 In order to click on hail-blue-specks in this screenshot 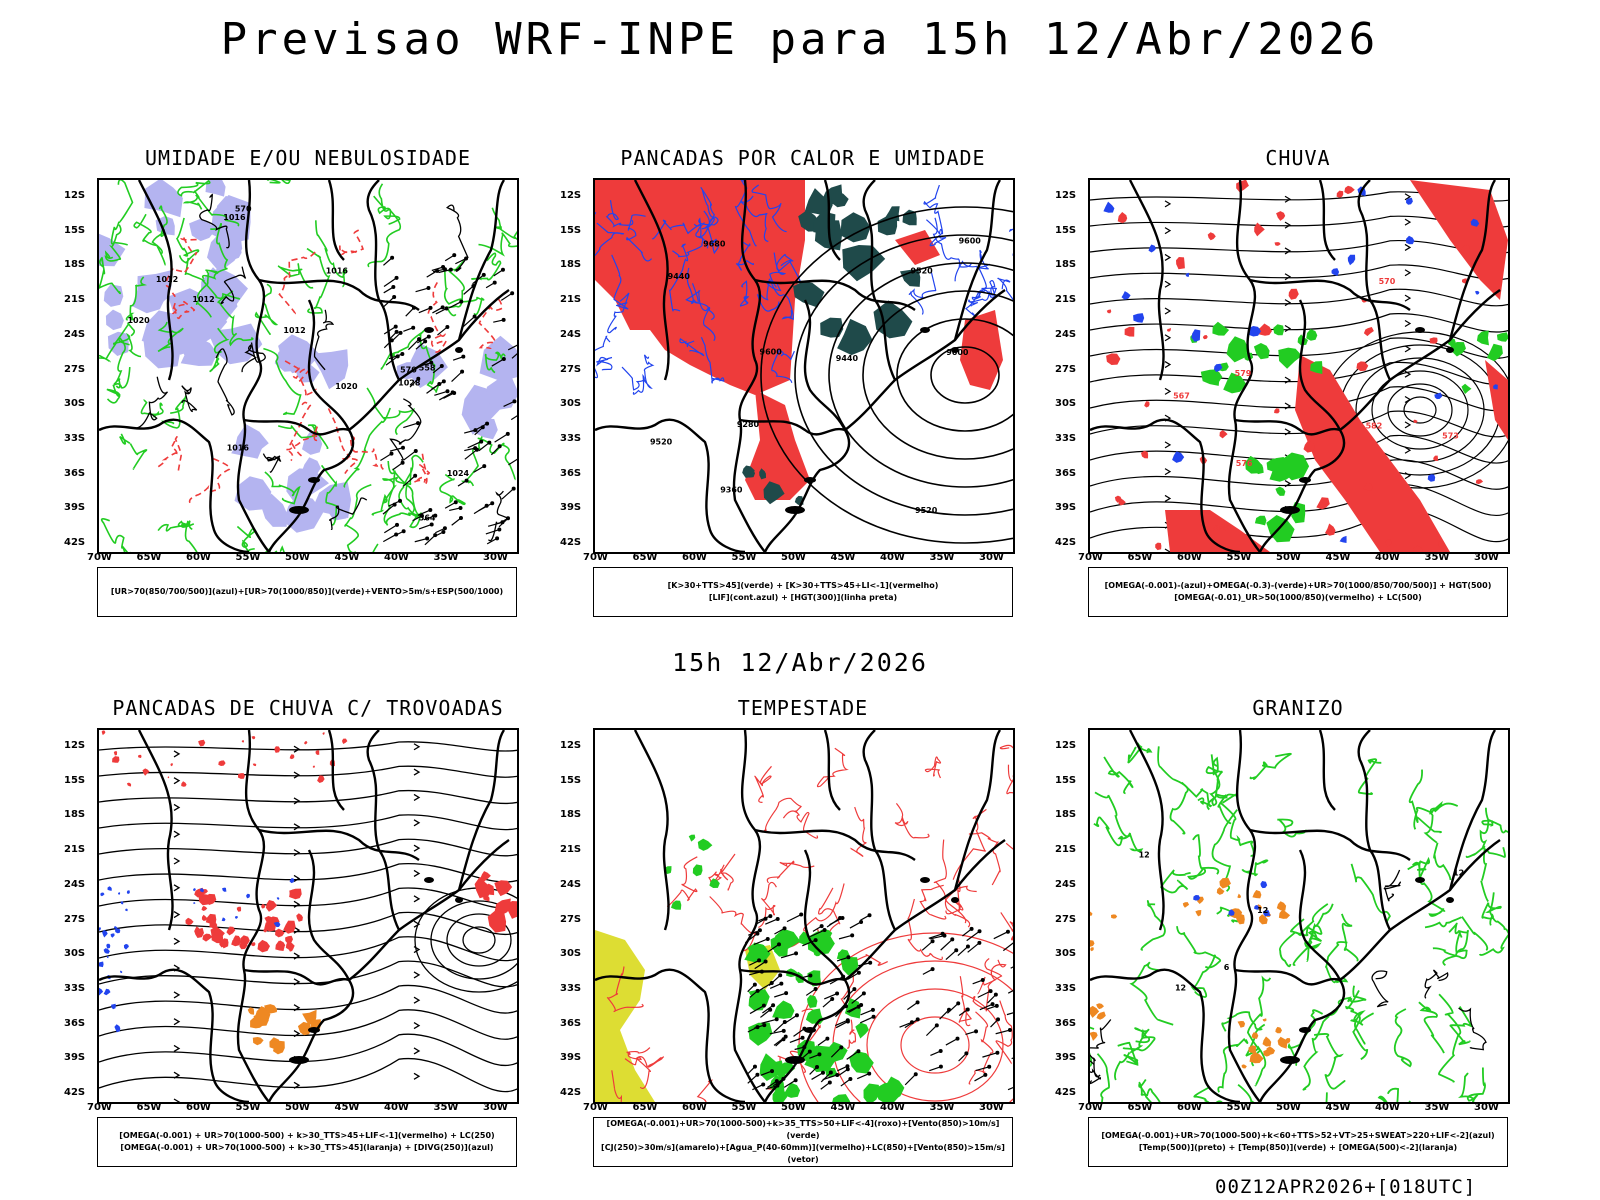, I will do `click(1232, 899)`.